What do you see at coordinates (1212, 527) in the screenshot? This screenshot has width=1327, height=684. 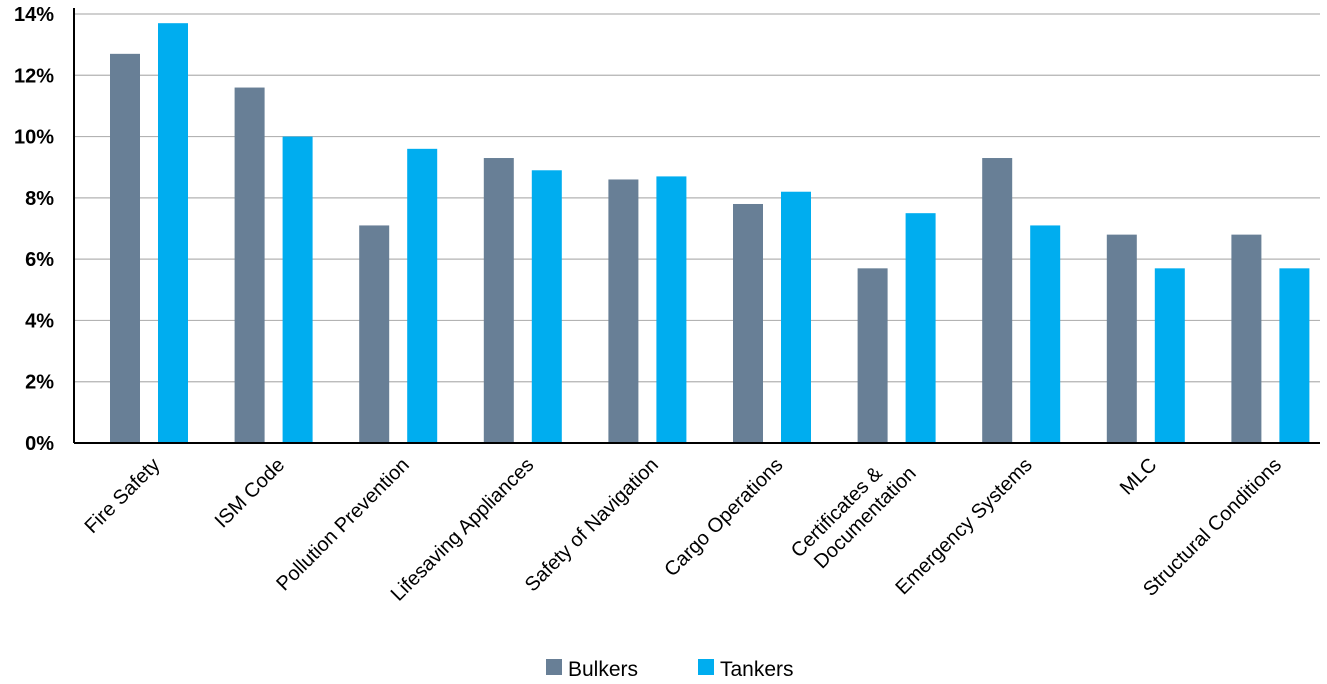 I see `x-tick-label: Structural Conditions` at bounding box center [1212, 527].